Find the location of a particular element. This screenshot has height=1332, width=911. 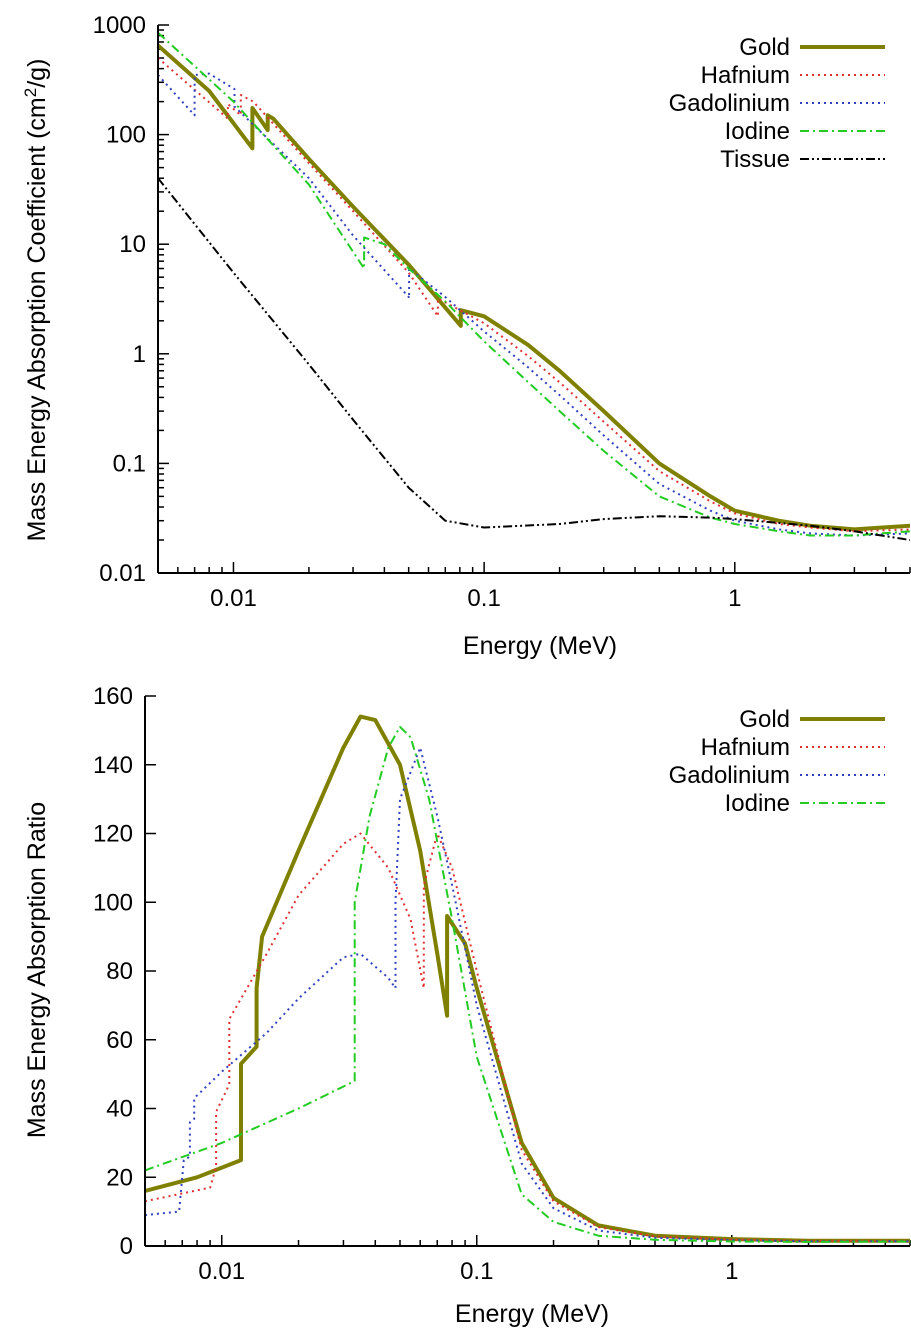

y-tick-label: 120 is located at coordinates (113, 834).